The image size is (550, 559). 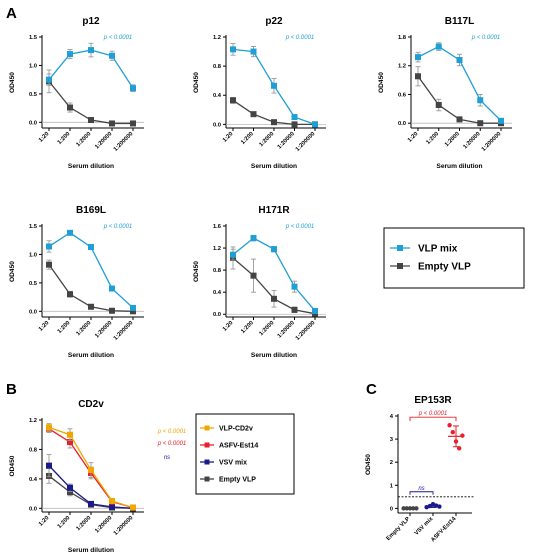 I want to click on x-tick-label-b117l: 1:200000, so click(x=492, y=142).